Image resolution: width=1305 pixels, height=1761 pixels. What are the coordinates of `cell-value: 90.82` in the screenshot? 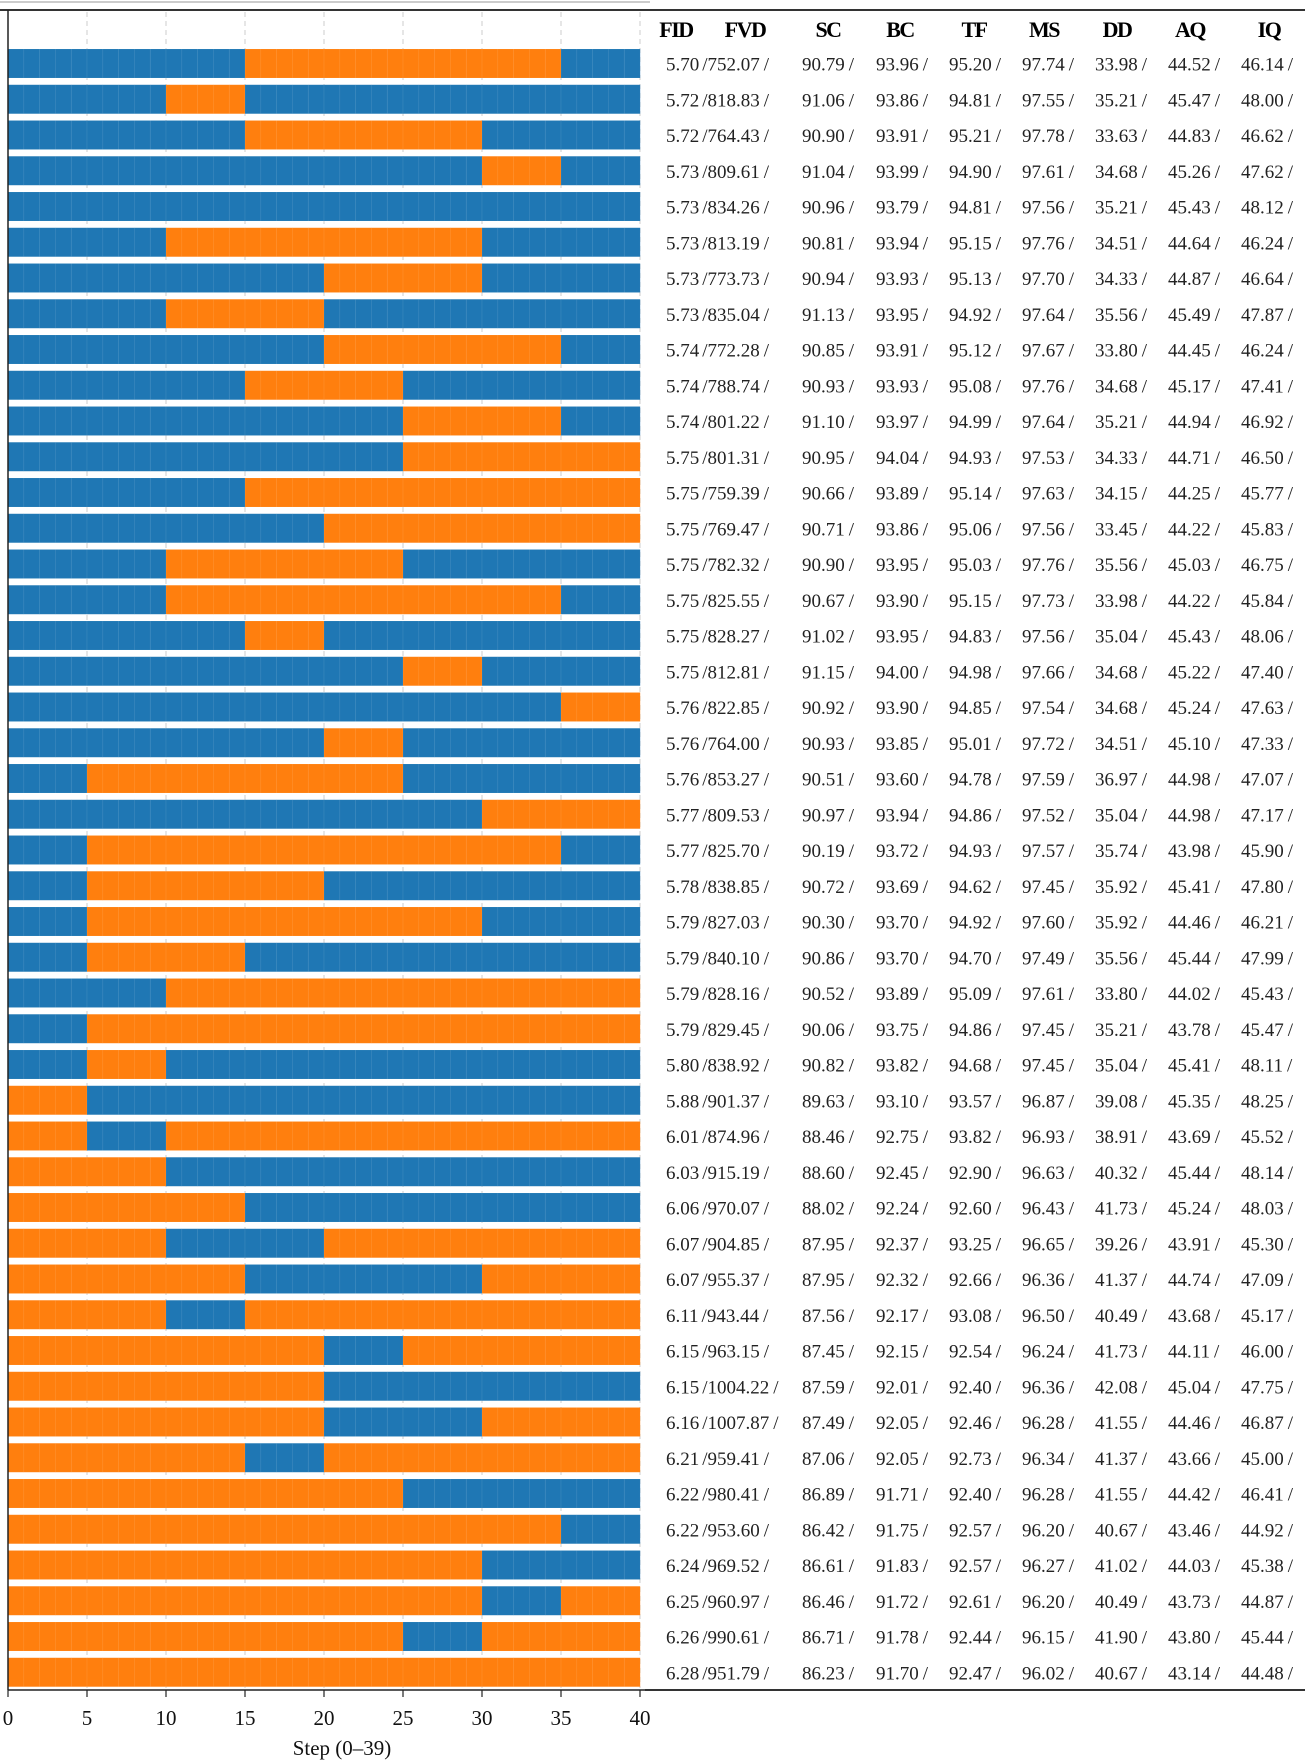 It's located at (823, 1066).